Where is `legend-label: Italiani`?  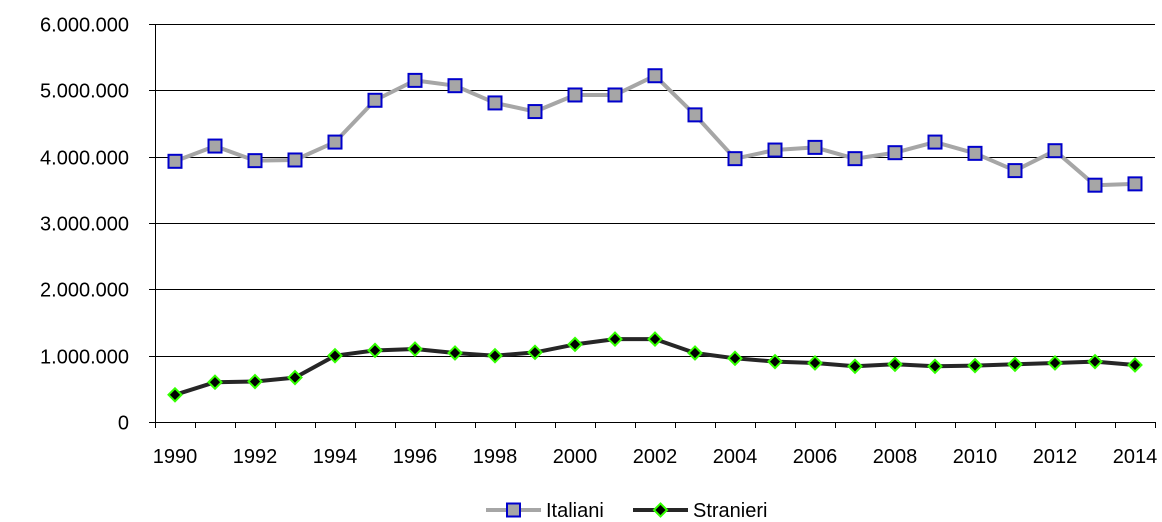 legend-label: Italiani is located at coordinates (575, 511).